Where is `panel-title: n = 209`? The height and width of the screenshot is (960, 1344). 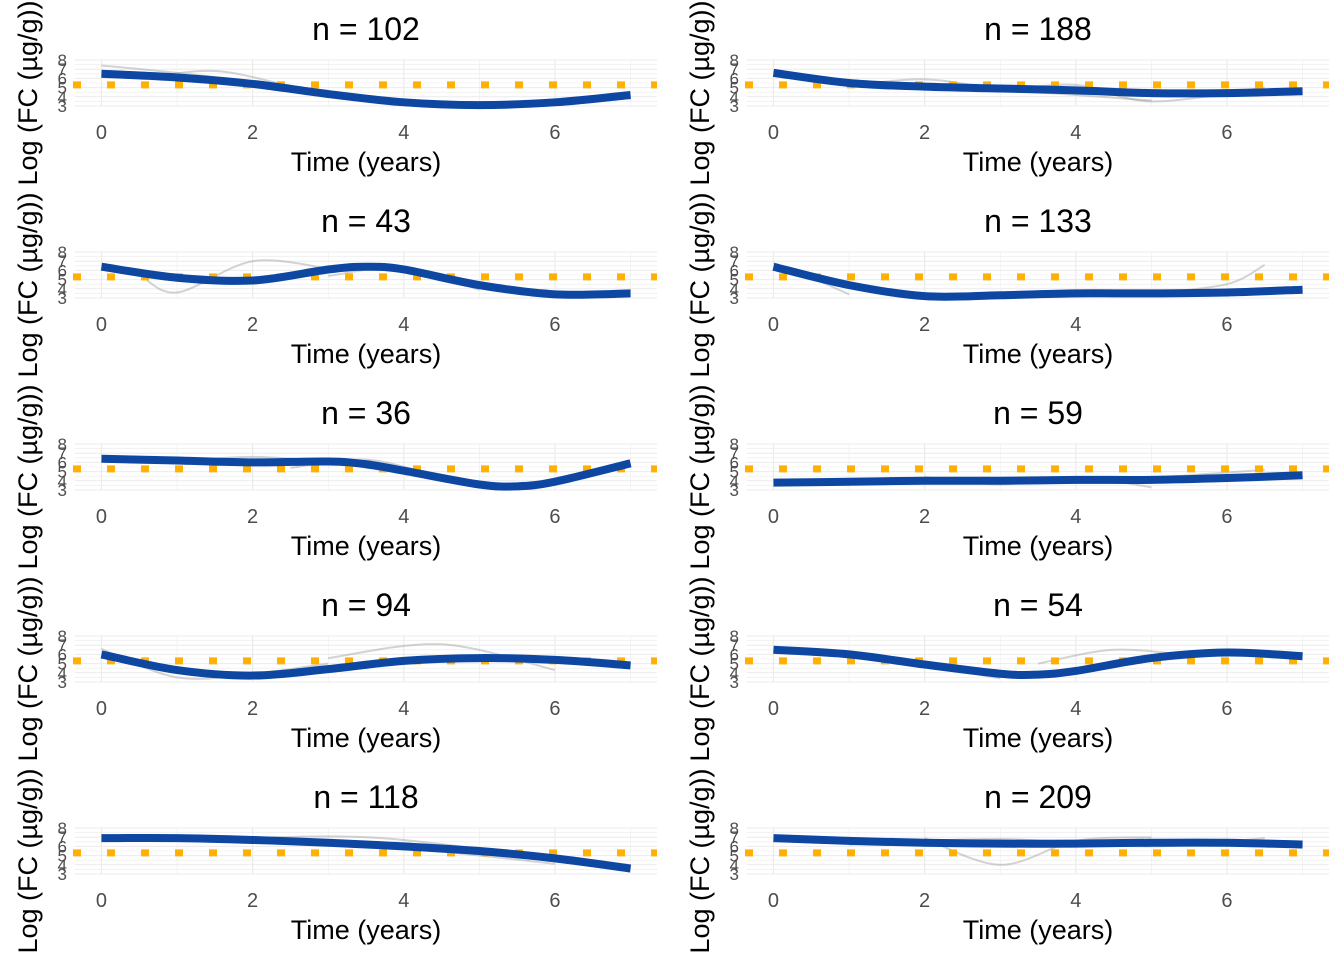
panel-title: n = 209 is located at coordinates (1038, 797).